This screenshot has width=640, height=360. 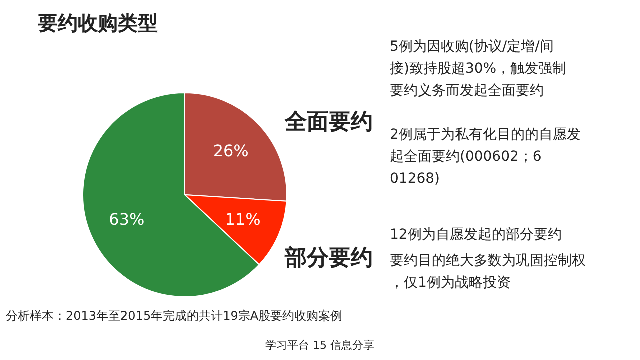 What do you see at coordinates (488, 272) in the screenshot?
I see `text: 要约目的绝大多数为巩固控制权，仅1例为战略投资` at bounding box center [488, 272].